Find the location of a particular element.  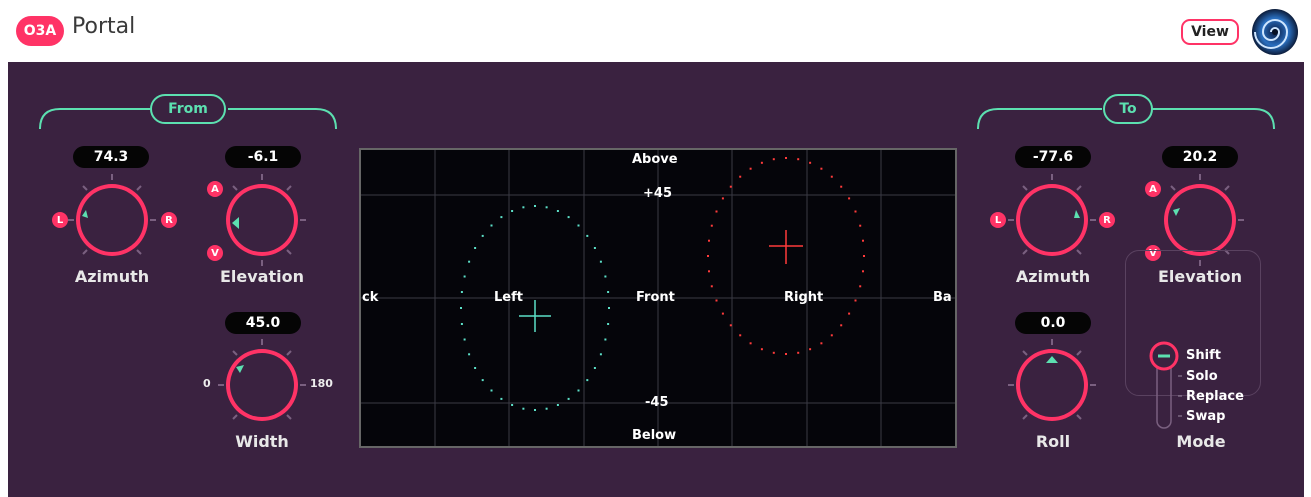

to-elevation-value: 20.2 is located at coordinates (1200, 157).